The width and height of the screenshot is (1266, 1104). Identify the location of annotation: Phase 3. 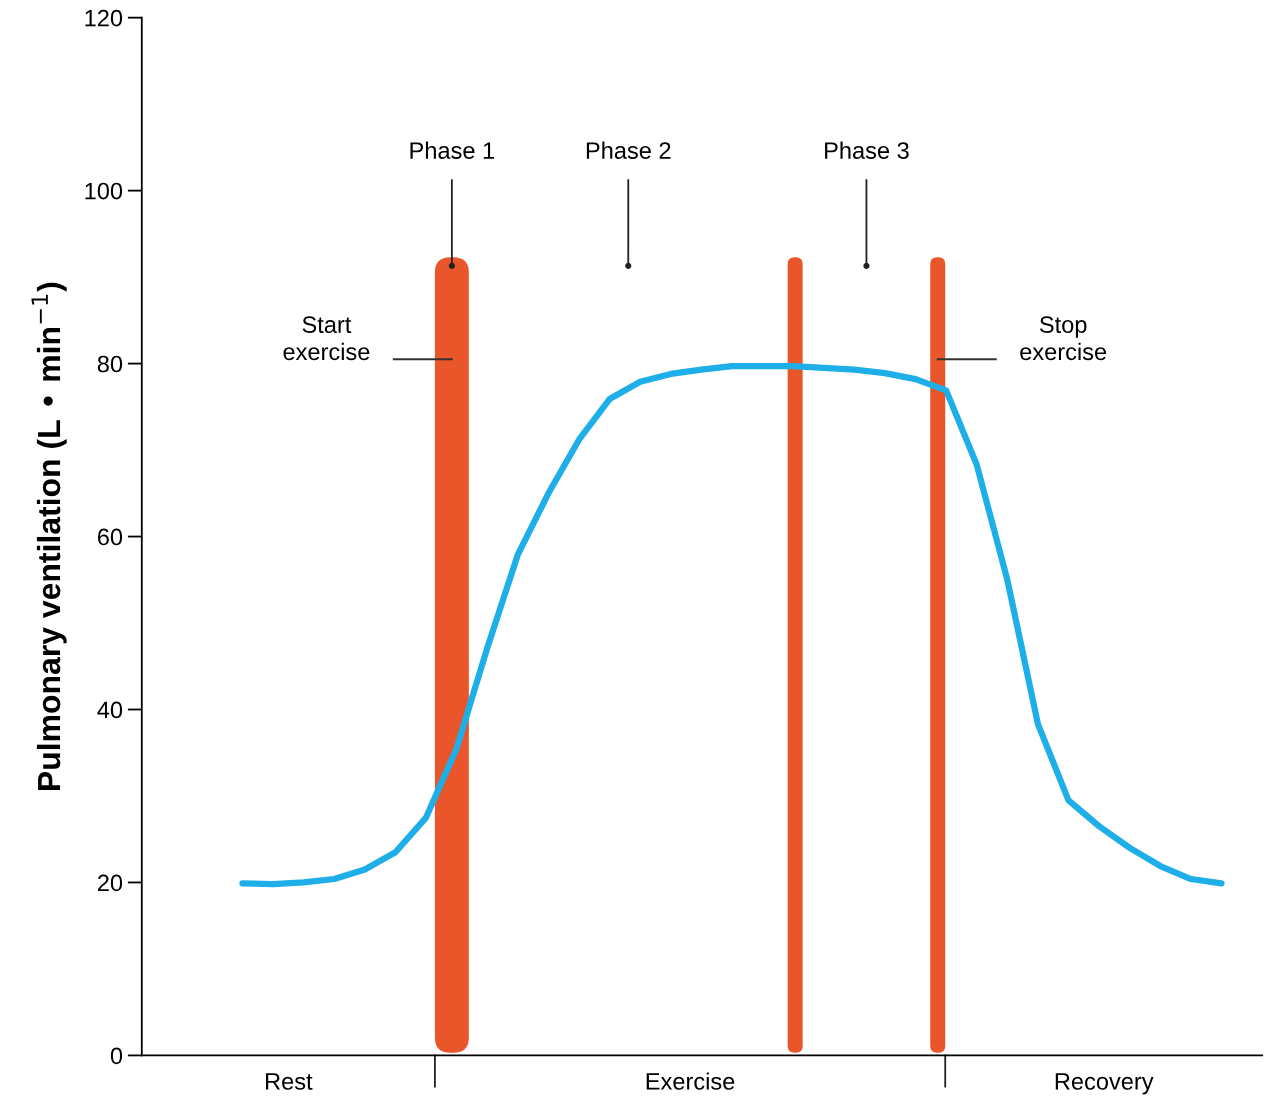
(867, 150).